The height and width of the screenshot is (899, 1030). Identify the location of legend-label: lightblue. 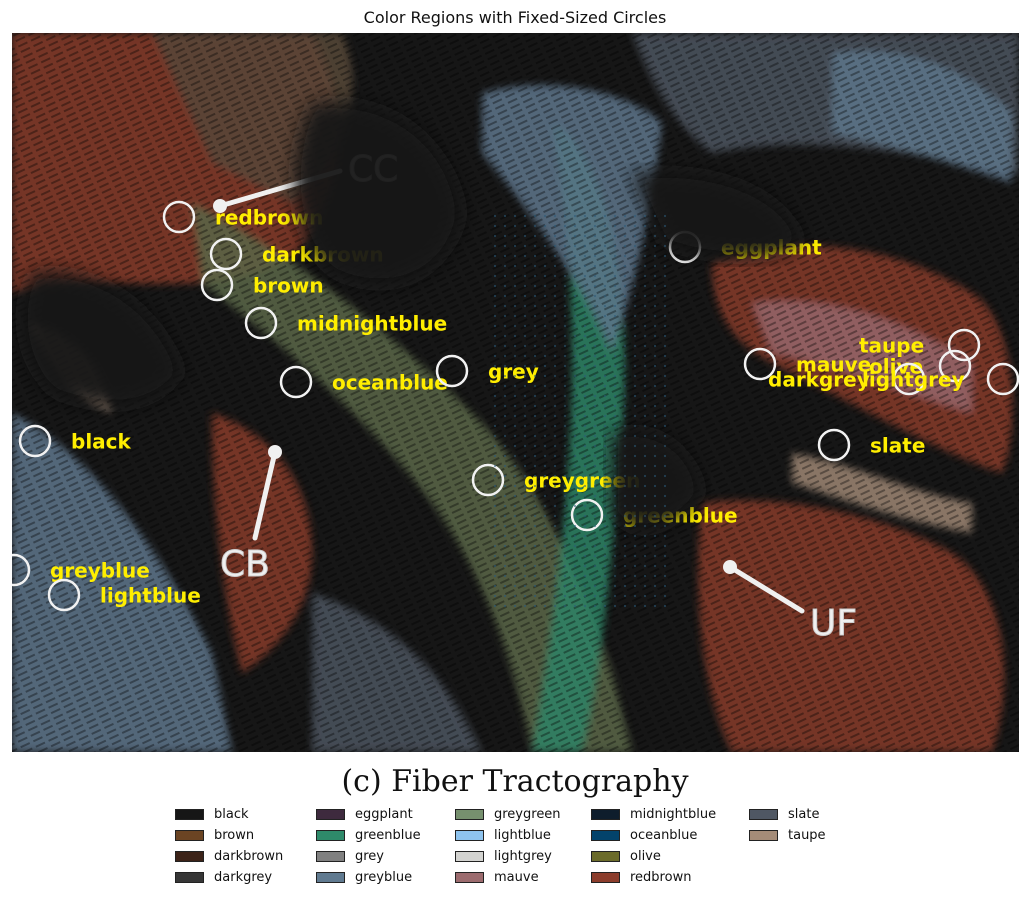
(522, 835).